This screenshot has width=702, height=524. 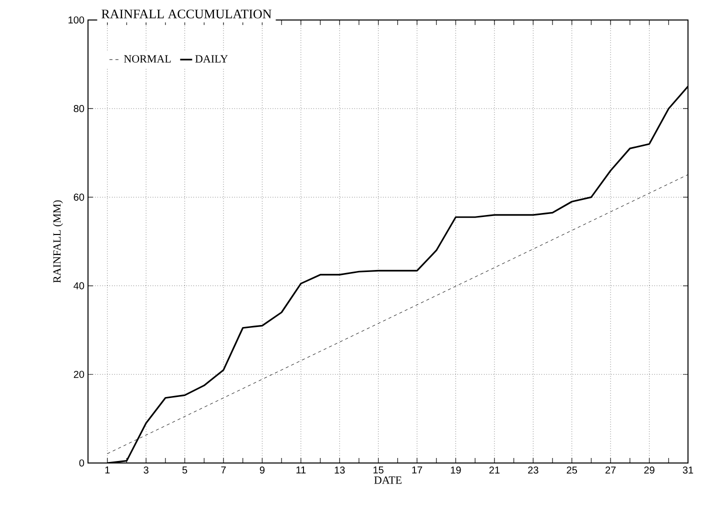 I want to click on y-tick-label: 60, so click(x=79, y=197).